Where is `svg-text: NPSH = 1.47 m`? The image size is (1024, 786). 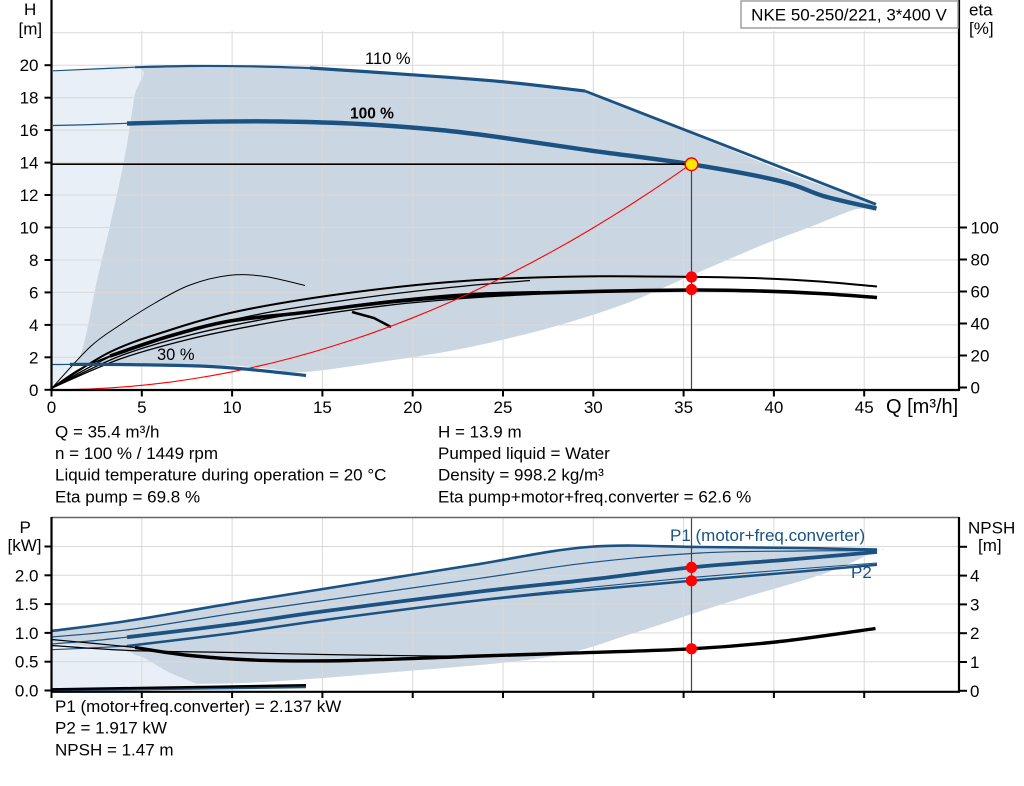 svg-text: NPSH = 1.47 m is located at coordinates (114, 749).